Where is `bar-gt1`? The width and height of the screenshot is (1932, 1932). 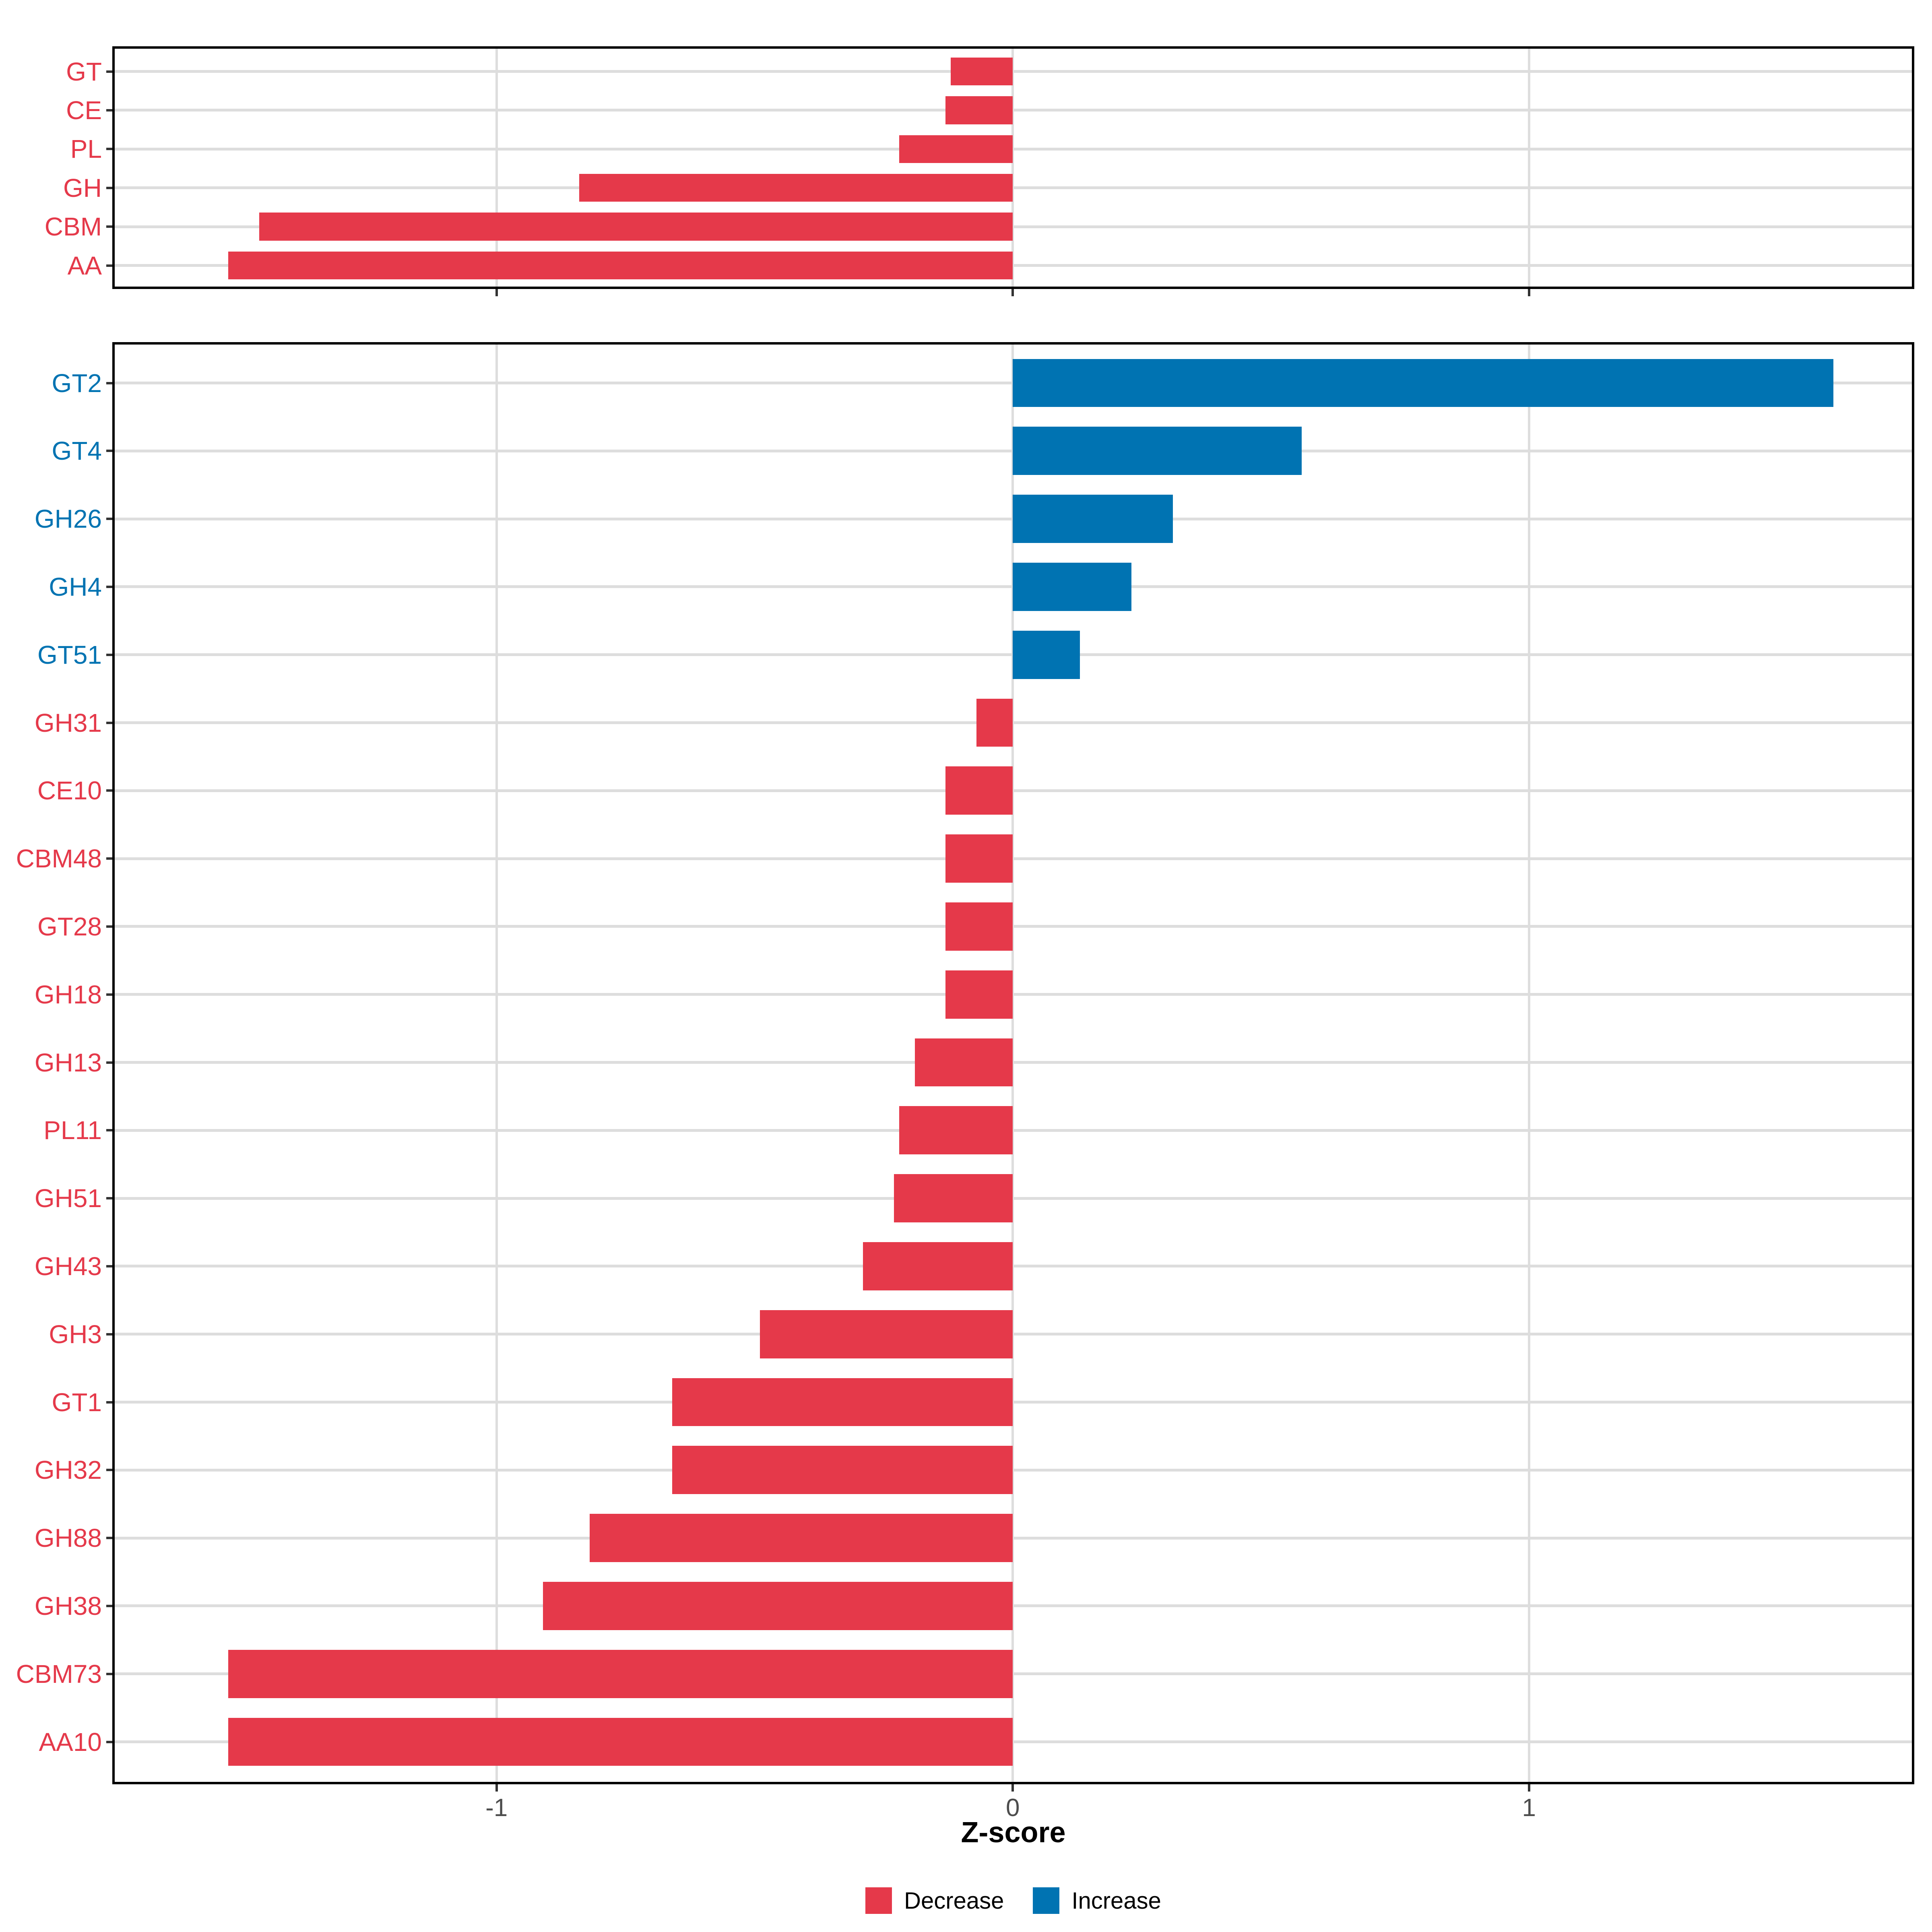 bar-gt1 is located at coordinates (843, 1402).